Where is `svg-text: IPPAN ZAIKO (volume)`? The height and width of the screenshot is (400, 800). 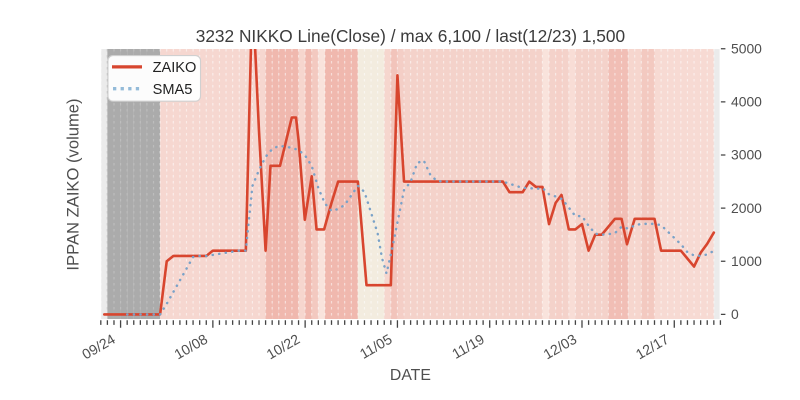 svg-text: IPPAN ZAIKO (volume) is located at coordinates (73, 184).